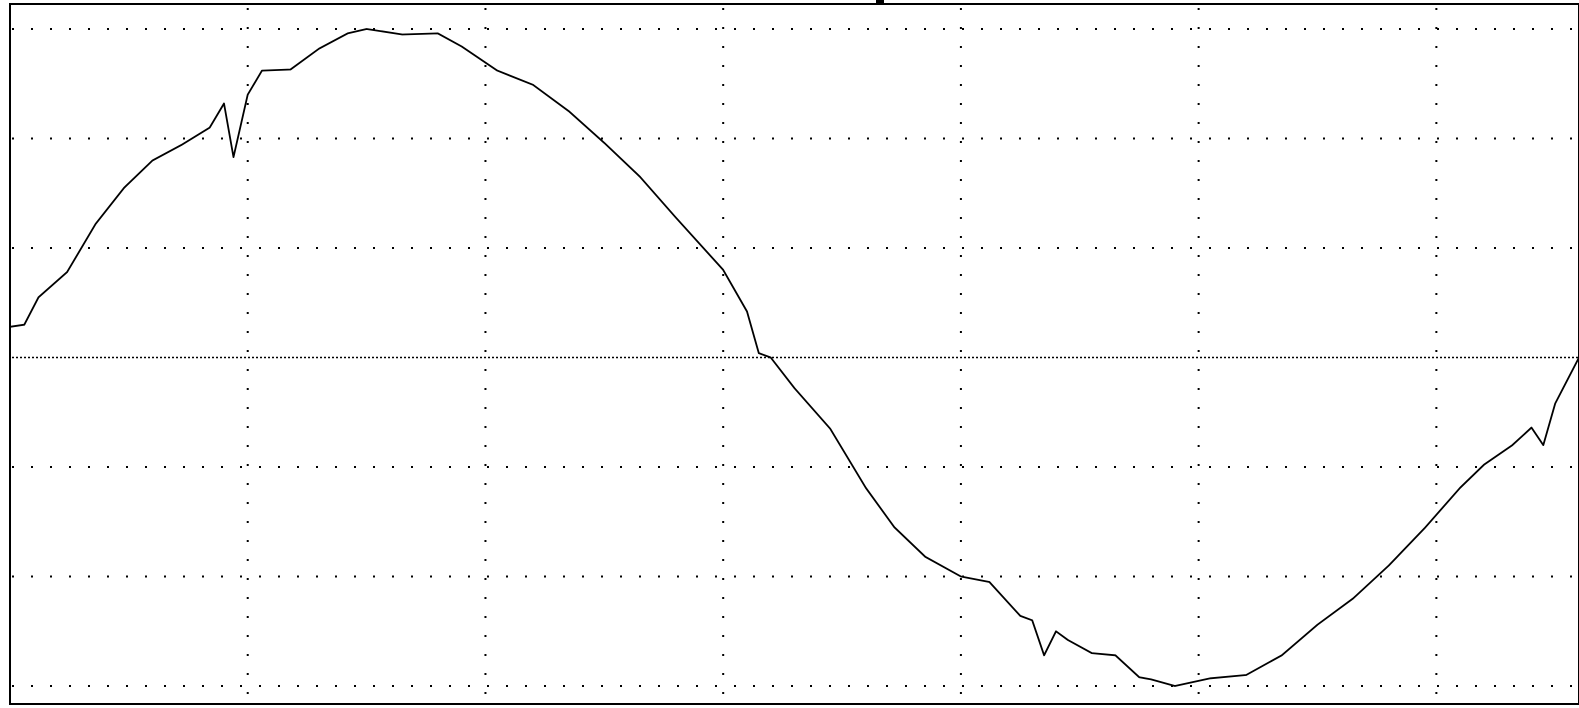 The width and height of the screenshot is (1579, 708). Describe the element at coordinates (880, 1) in the screenshot. I see `title-fragment-mark` at that location.